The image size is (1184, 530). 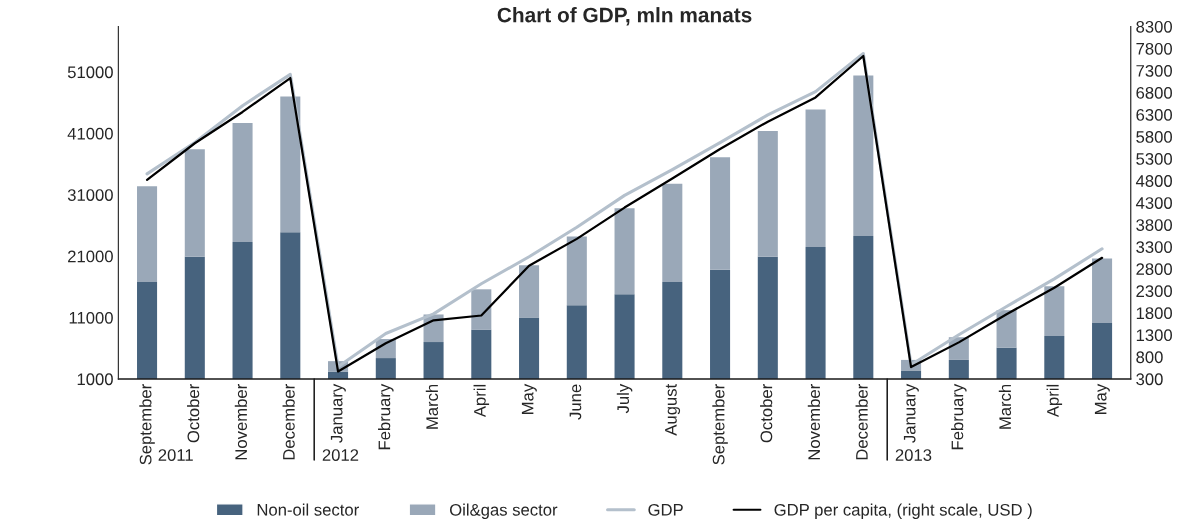 What do you see at coordinates (665, 509) in the screenshot?
I see `legend-label: GDP` at bounding box center [665, 509].